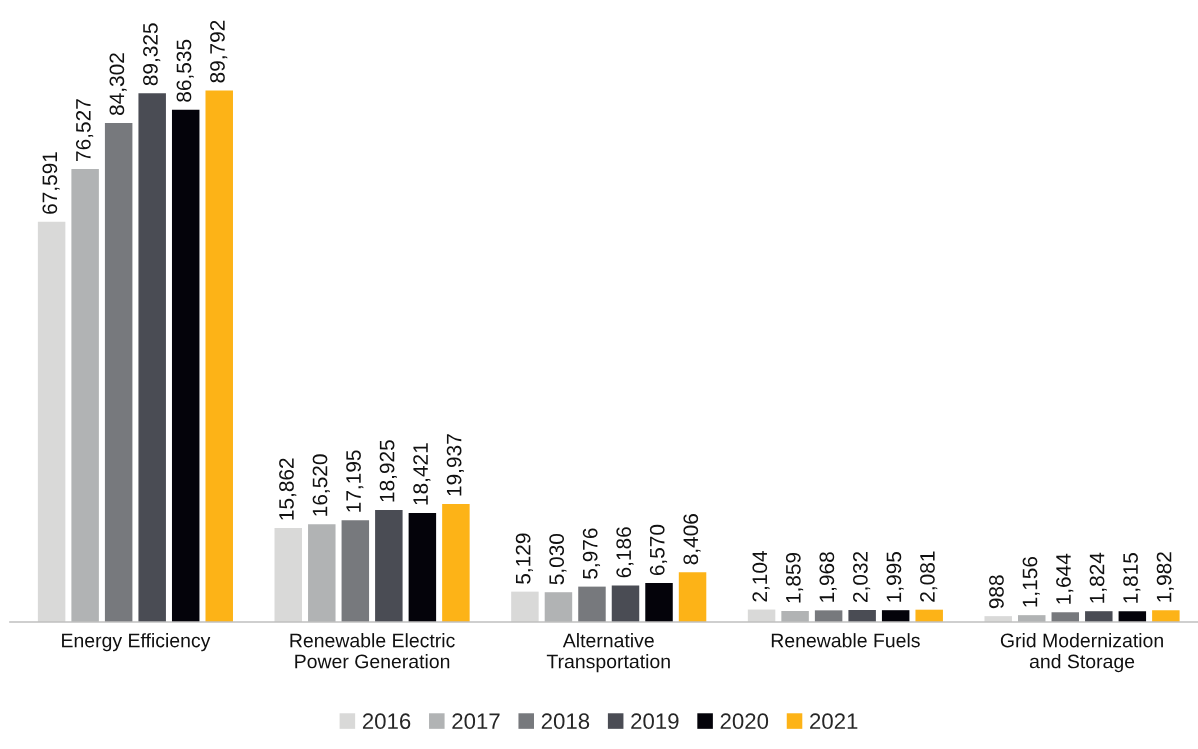 The image size is (1198, 749). What do you see at coordinates (355, 481) in the screenshot?
I see `data-label: 17,195` at bounding box center [355, 481].